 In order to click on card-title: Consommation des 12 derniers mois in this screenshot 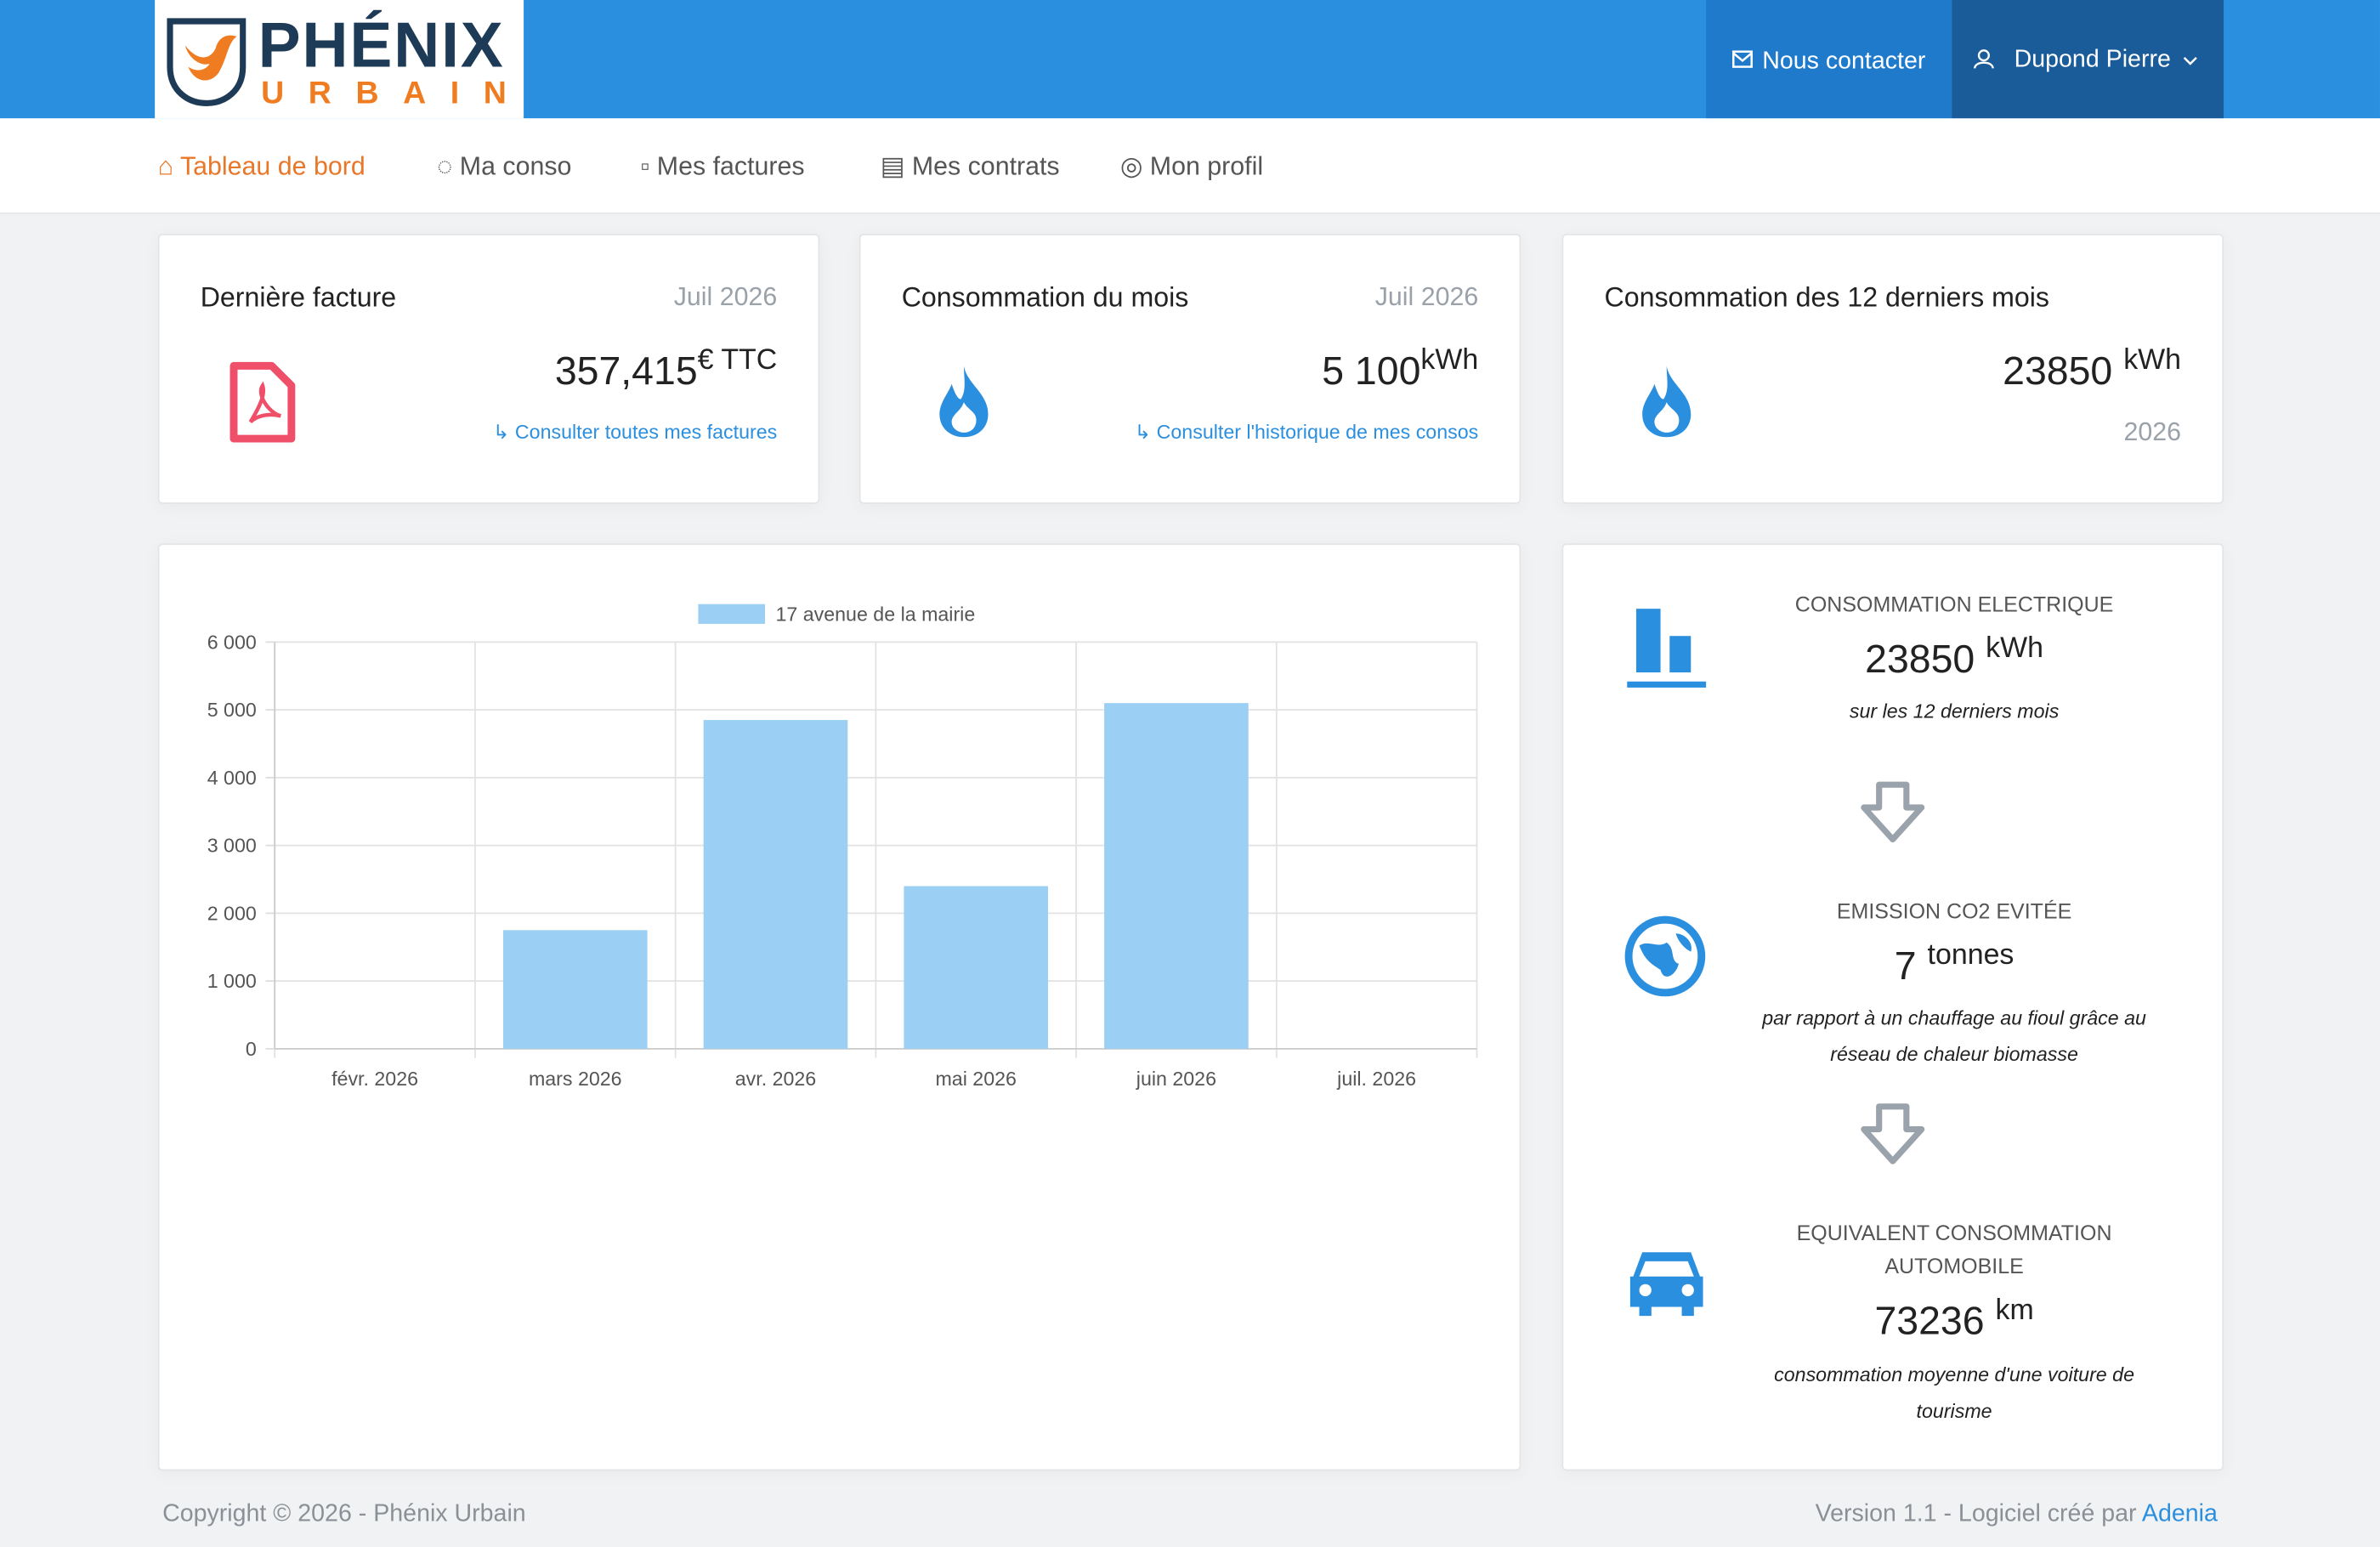, I will do `click(1826, 297)`.